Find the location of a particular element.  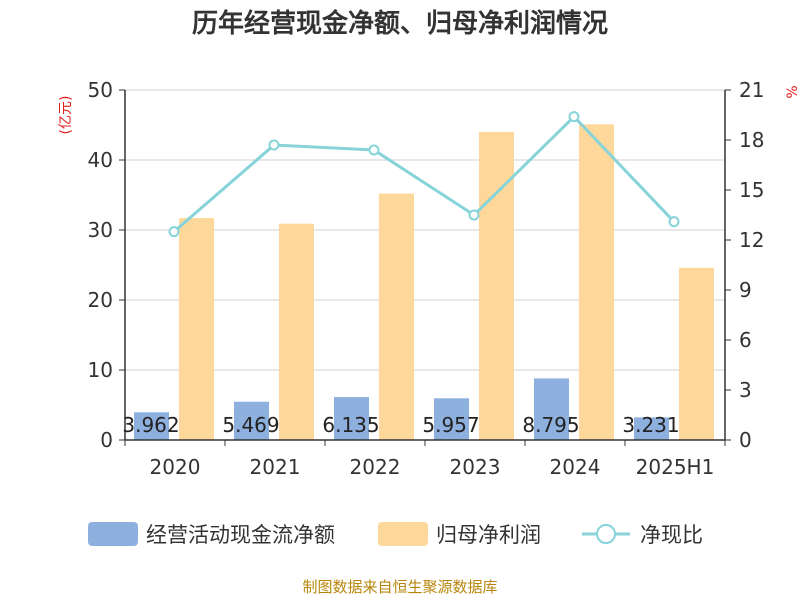

legend-swatch-cash-flow is located at coordinates (113, 534).